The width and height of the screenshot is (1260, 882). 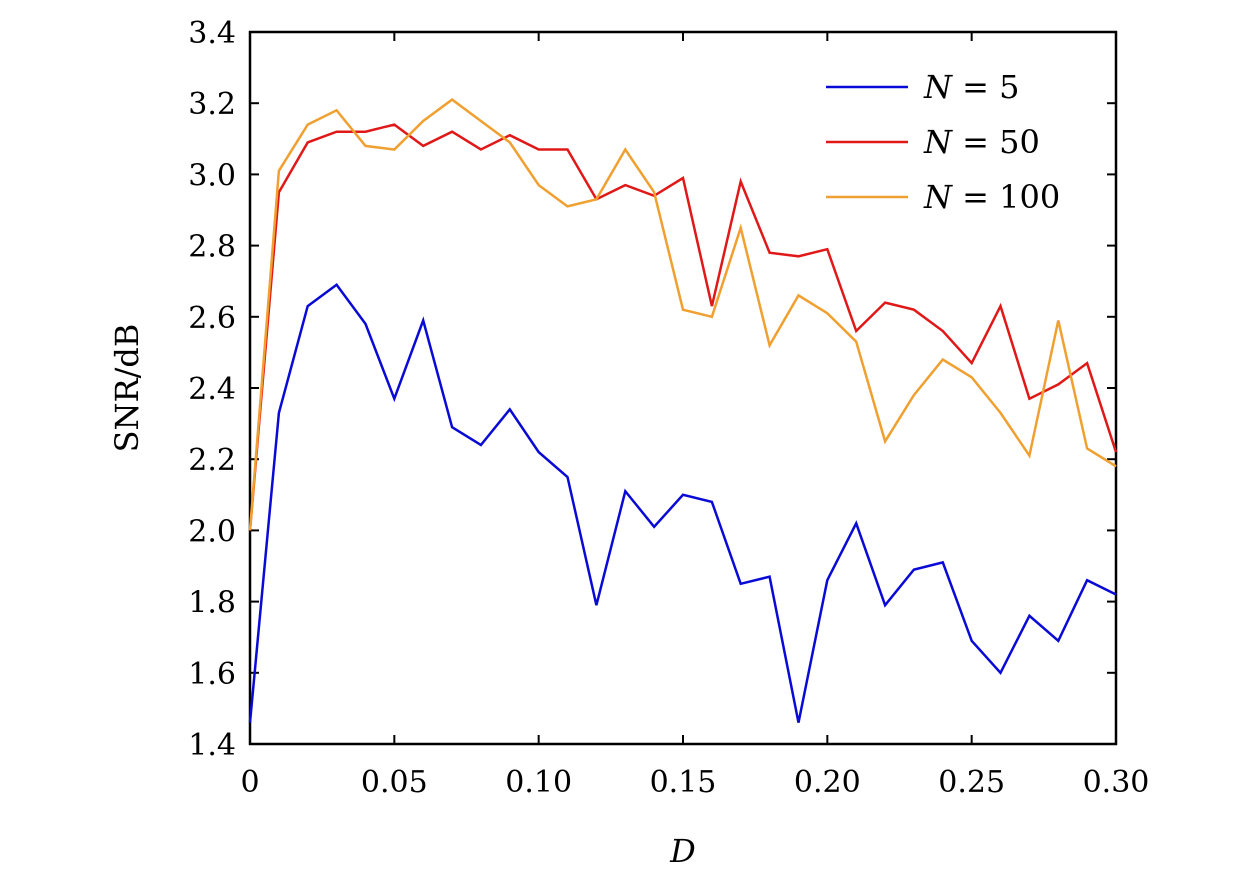 What do you see at coordinates (212, 104) in the screenshot?
I see `y-tick-label: 3.2` at bounding box center [212, 104].